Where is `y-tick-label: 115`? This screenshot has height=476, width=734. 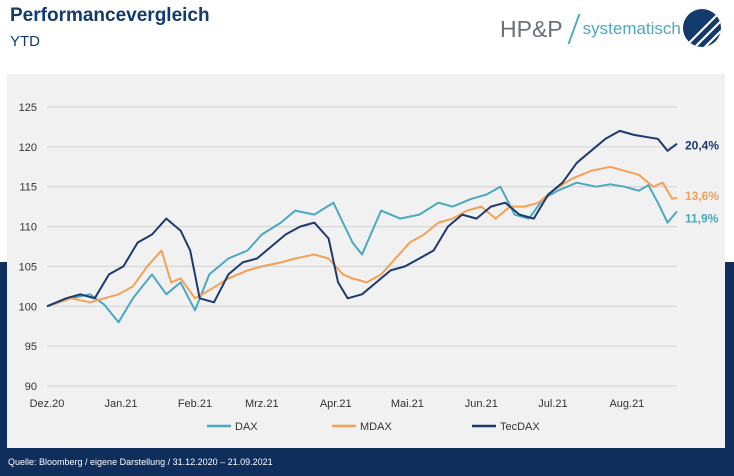
y-tick-label: 115 is located at coordinates (28, 188).